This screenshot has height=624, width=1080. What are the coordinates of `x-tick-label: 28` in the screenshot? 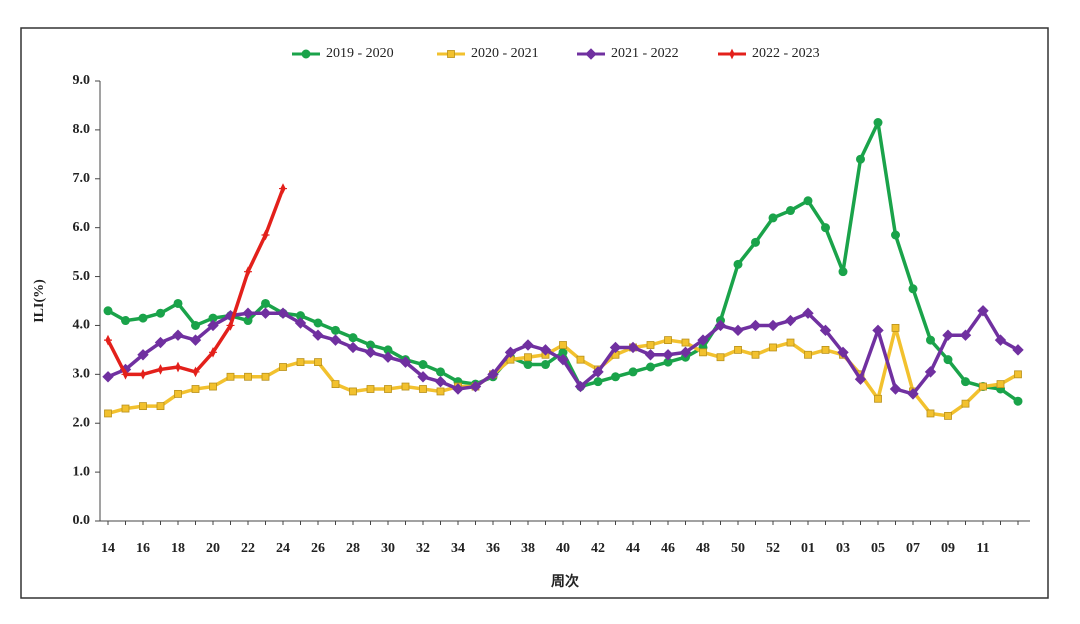 It's located at (353, 548).